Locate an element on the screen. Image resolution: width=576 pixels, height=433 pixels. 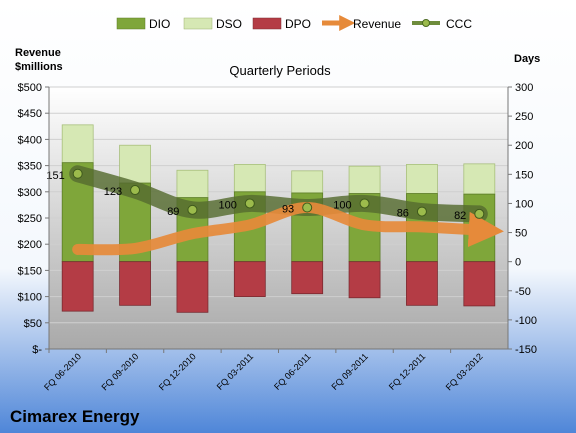
left-axis-label-line2: $millions is located at coordinates (39, 67).